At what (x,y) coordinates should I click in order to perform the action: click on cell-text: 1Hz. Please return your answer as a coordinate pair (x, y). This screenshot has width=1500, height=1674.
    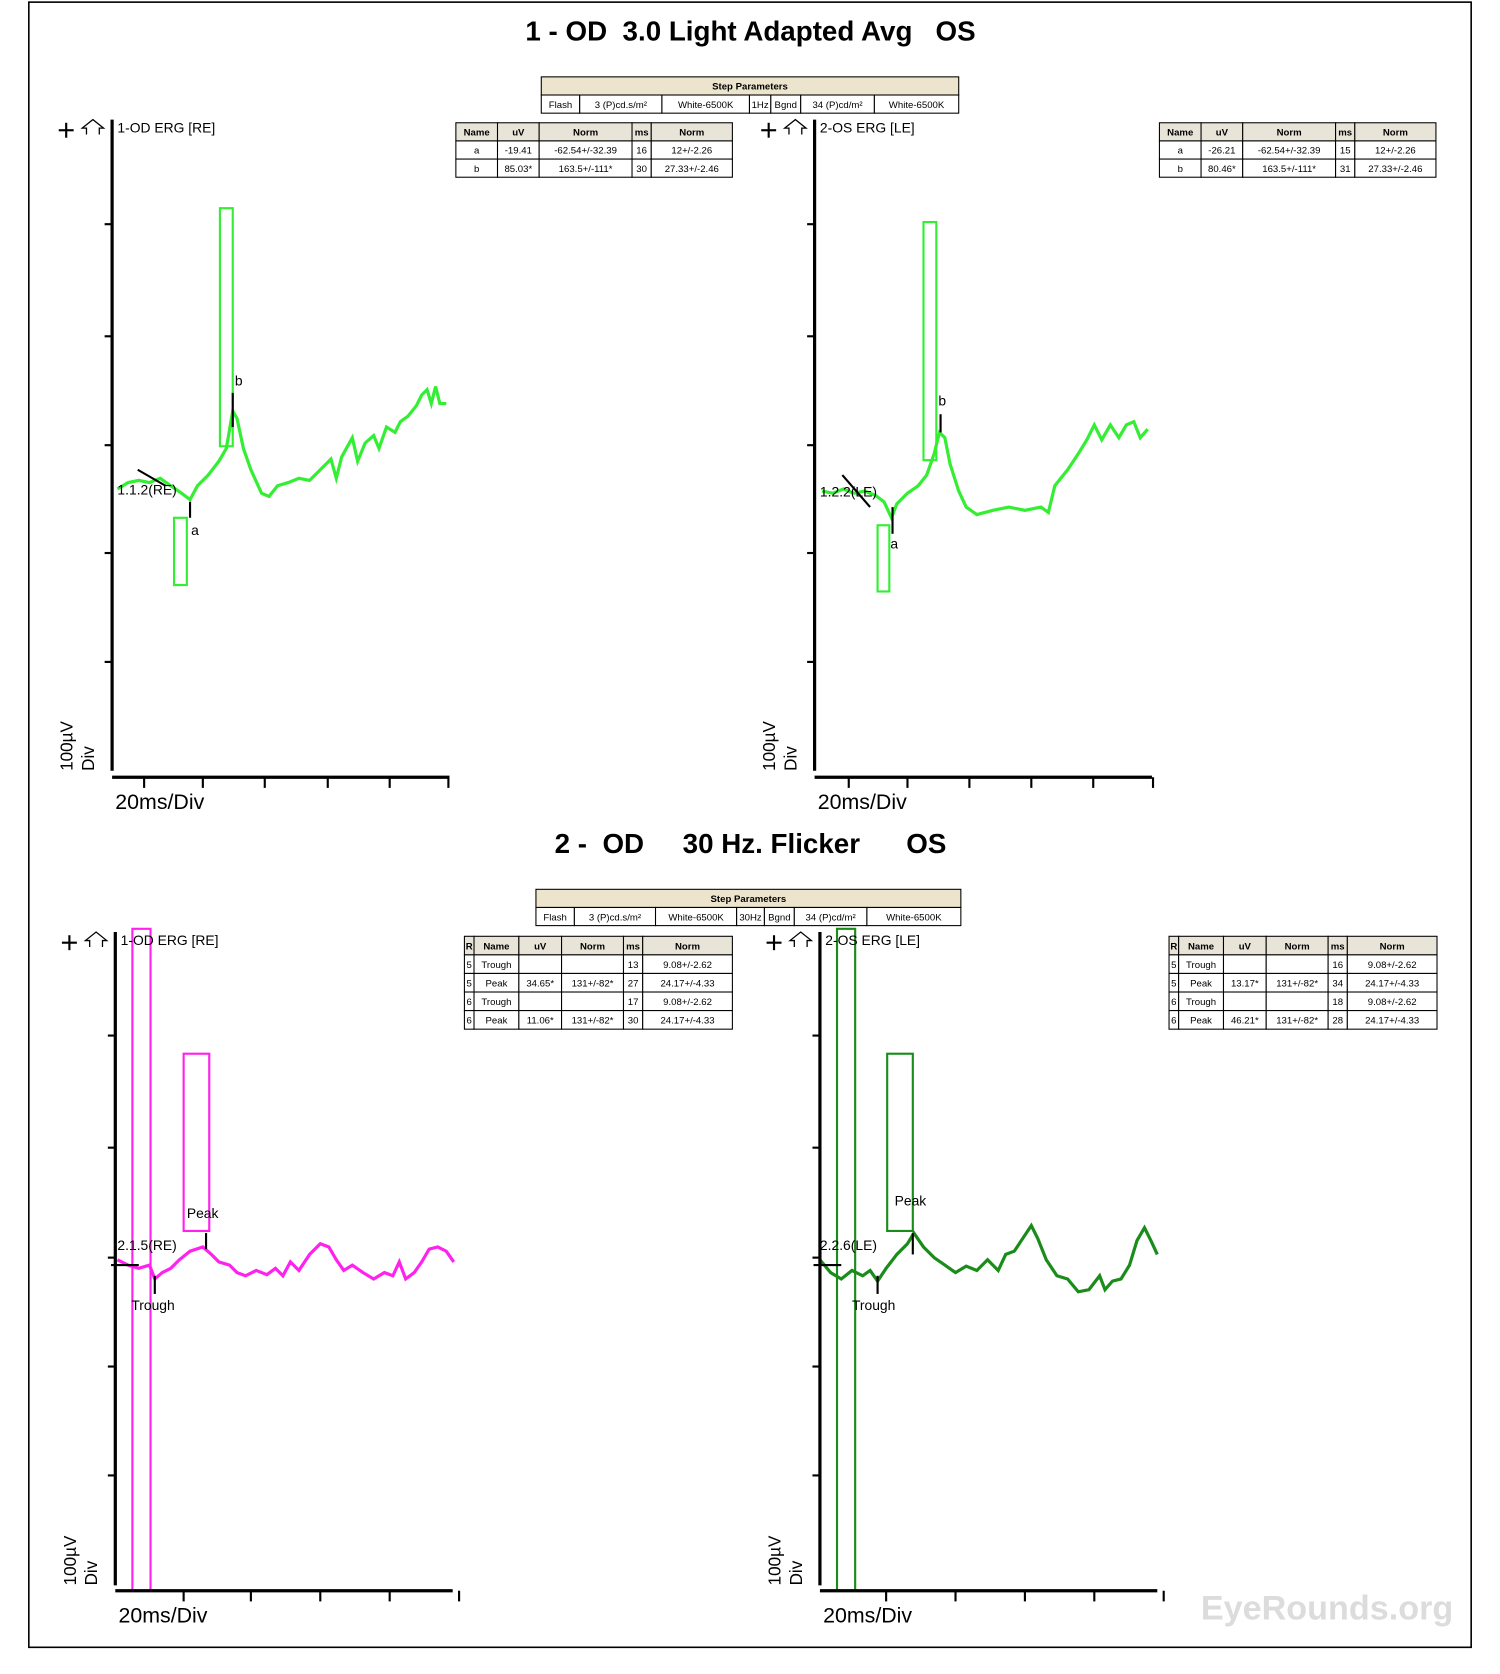
    Looking at the image, I should click on (760, 105).